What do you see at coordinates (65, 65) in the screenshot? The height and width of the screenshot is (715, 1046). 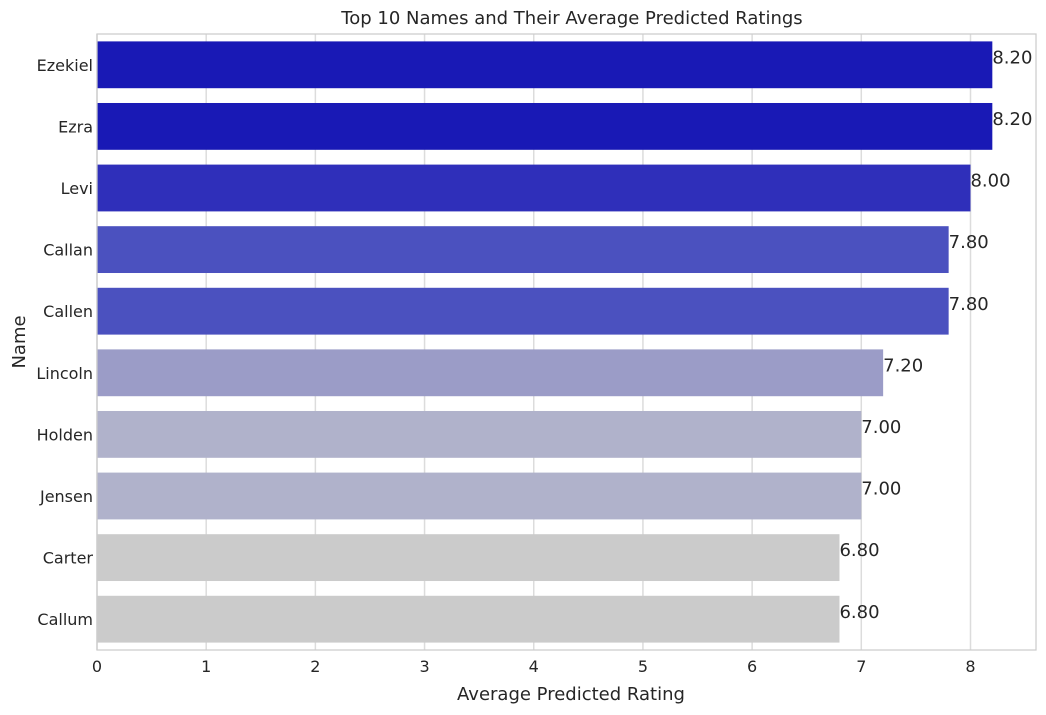 I see `y-tick-label: Ezekiel` at bounding box center [65, 65].